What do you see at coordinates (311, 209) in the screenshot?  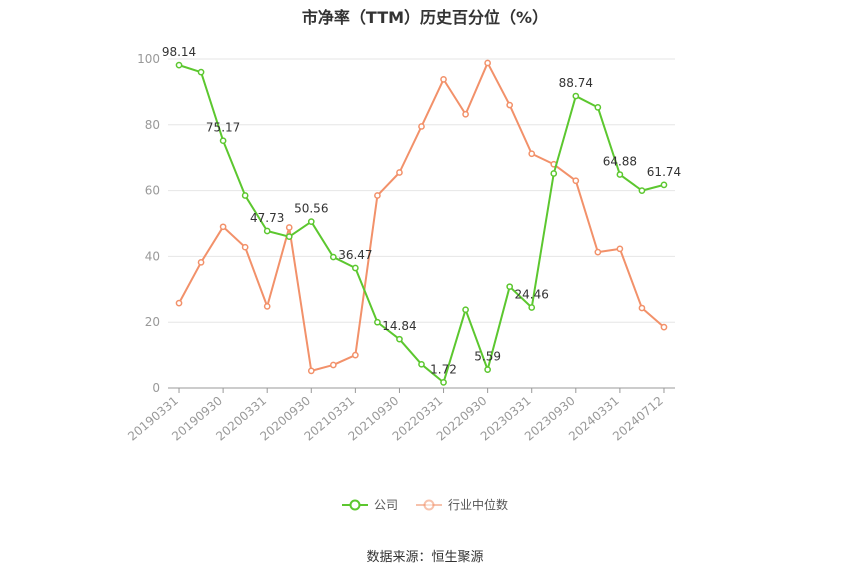 I see `data-label-6: 50.56` at bounding box center [311, 209].